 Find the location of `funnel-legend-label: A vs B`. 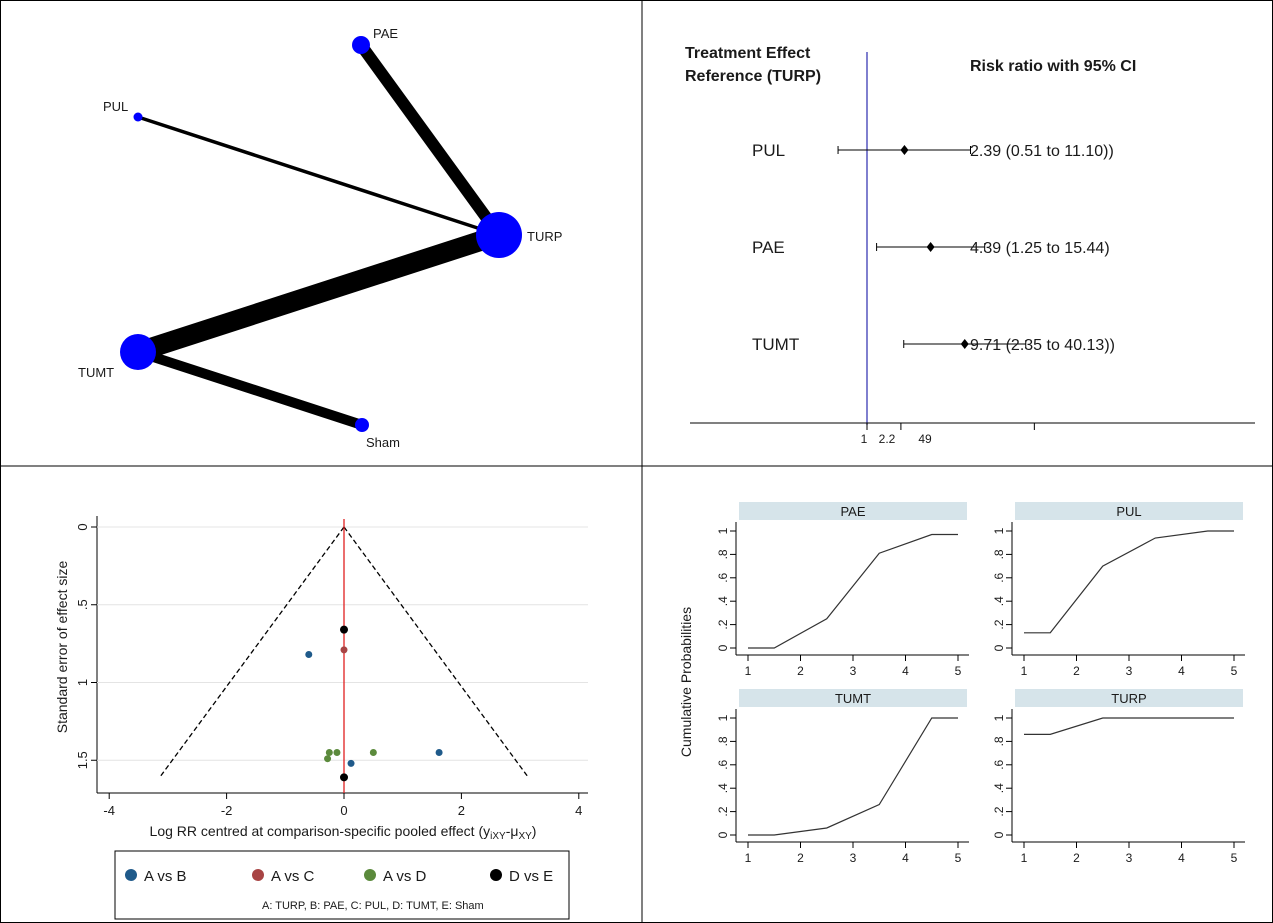

funnel-legend-label: A vs B is located at coordinates (165, 876).